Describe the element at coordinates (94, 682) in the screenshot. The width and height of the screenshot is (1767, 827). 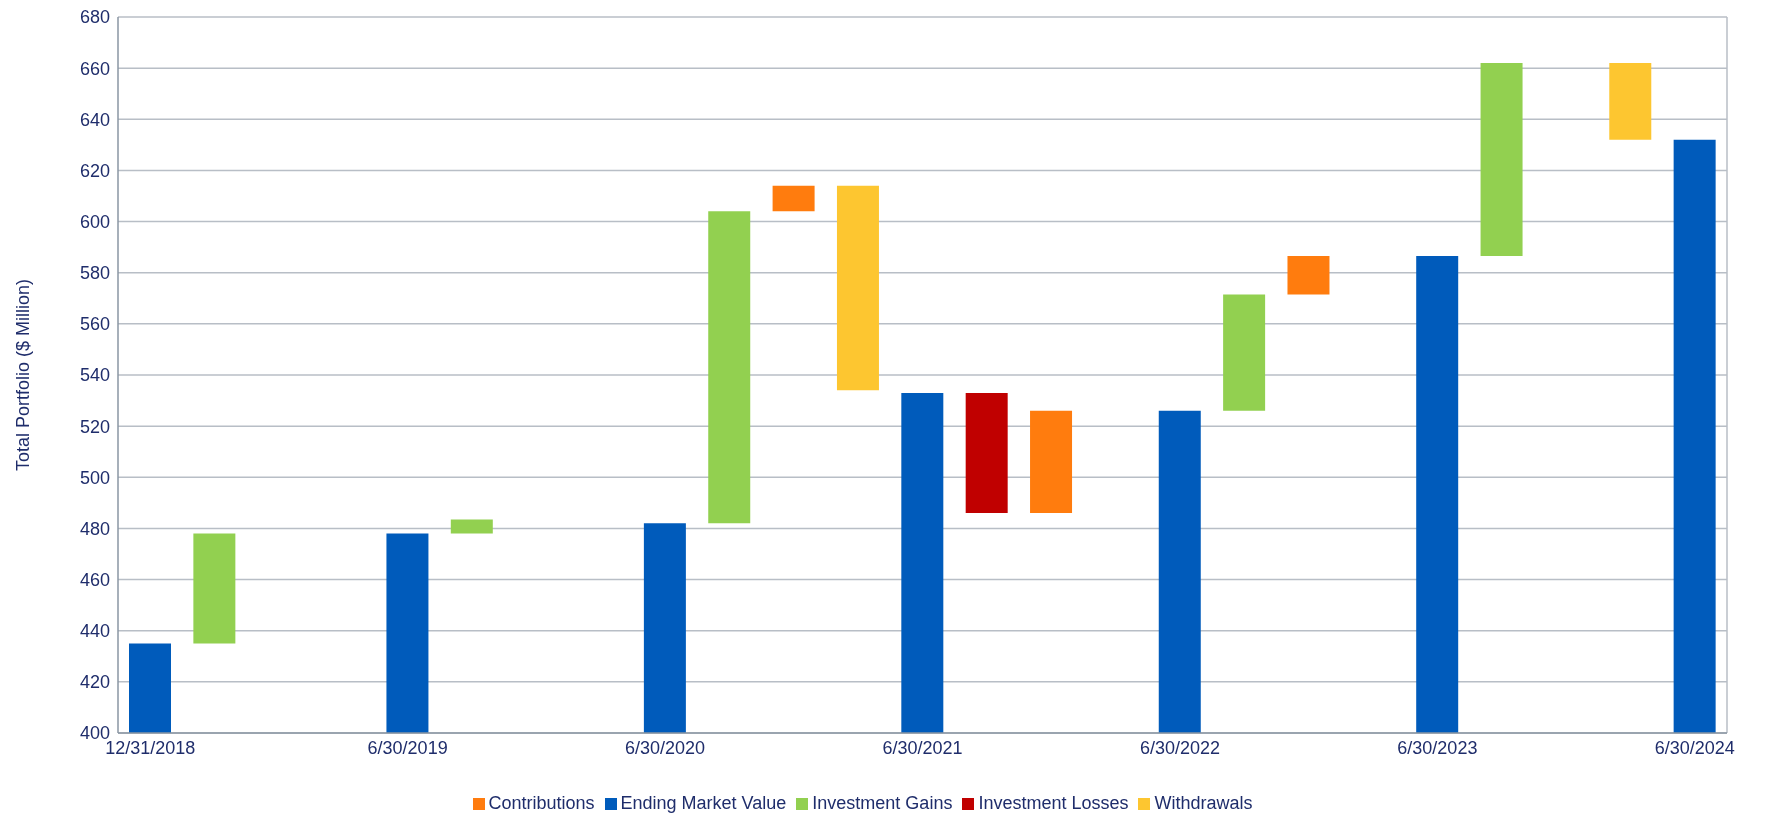
I see `y-tick-label: 420` at that location.